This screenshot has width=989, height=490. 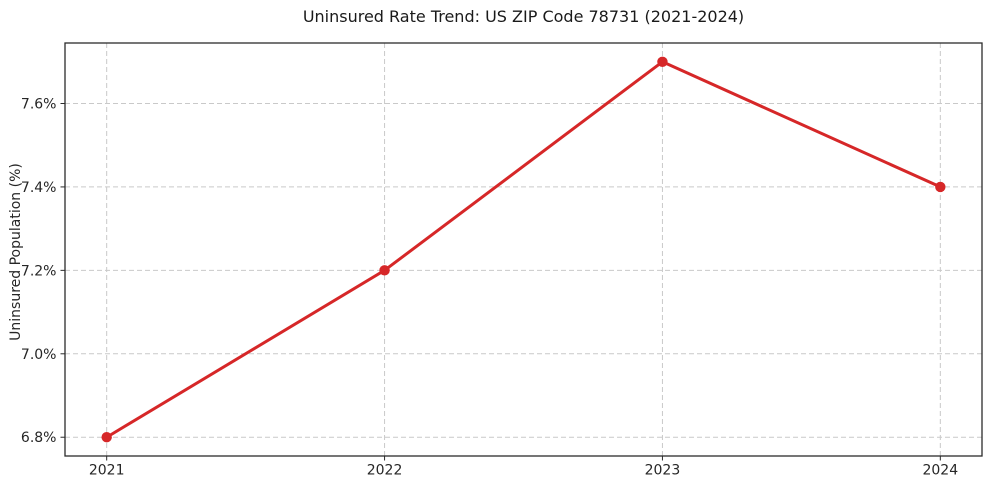 I want to click on y-axis-label-text: Uninsured Population (%), so click(x=16, y=252).